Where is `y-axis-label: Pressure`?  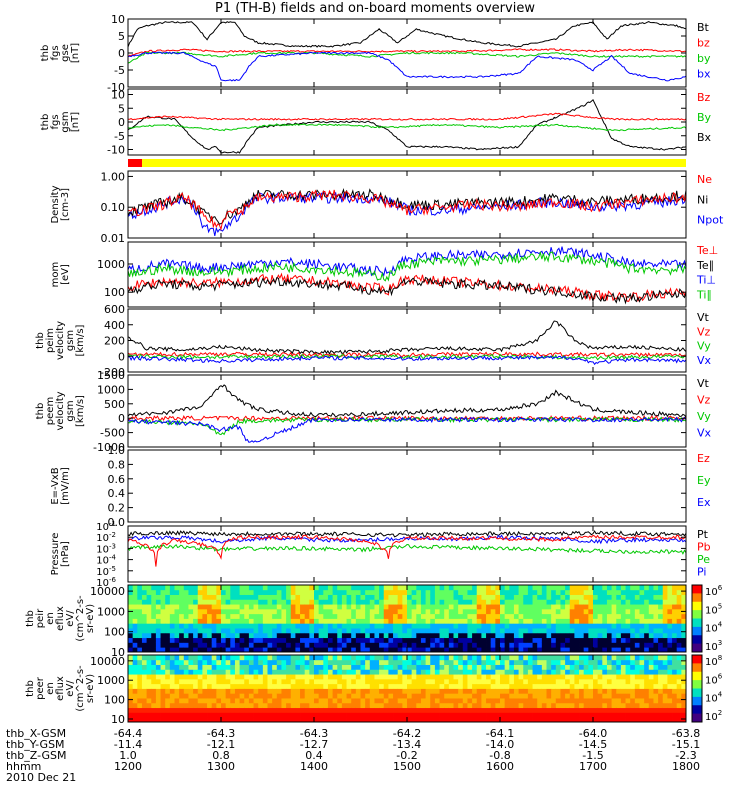
y-axis-label: Pressure is located at coordinates (55, 554).